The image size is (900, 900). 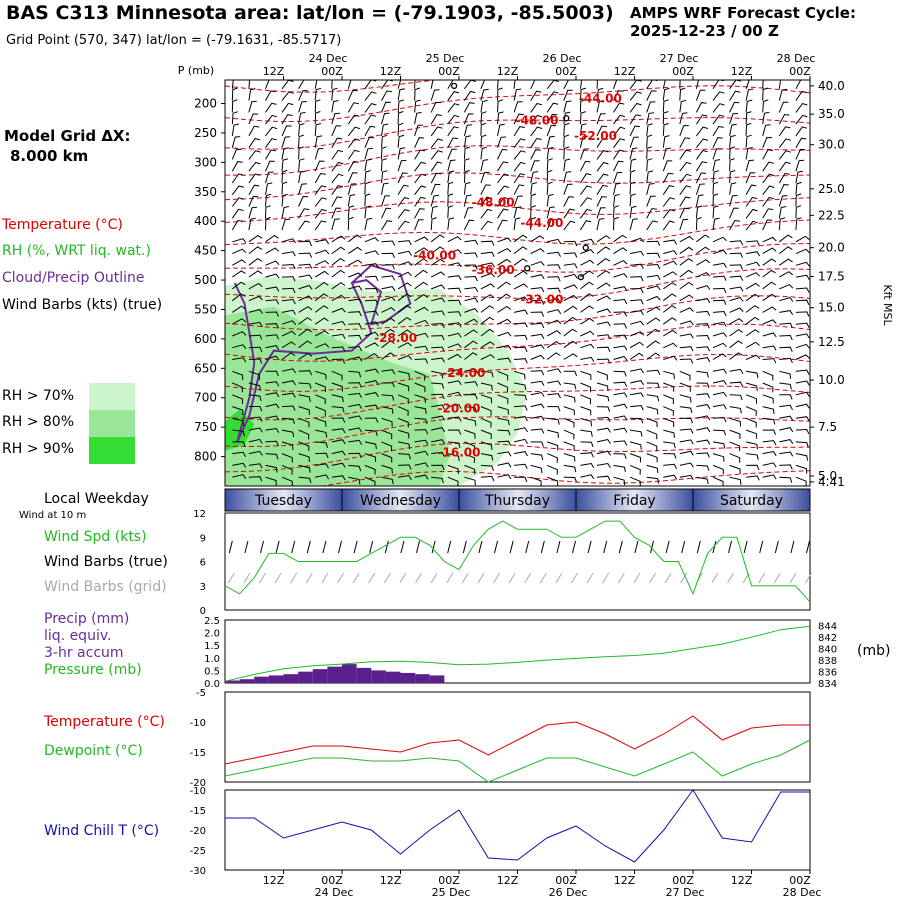 What do you see at coordinates (831, 482) in the screenshot?
I see `height-tick-label: 4.41` at bounding box center [831, 482].